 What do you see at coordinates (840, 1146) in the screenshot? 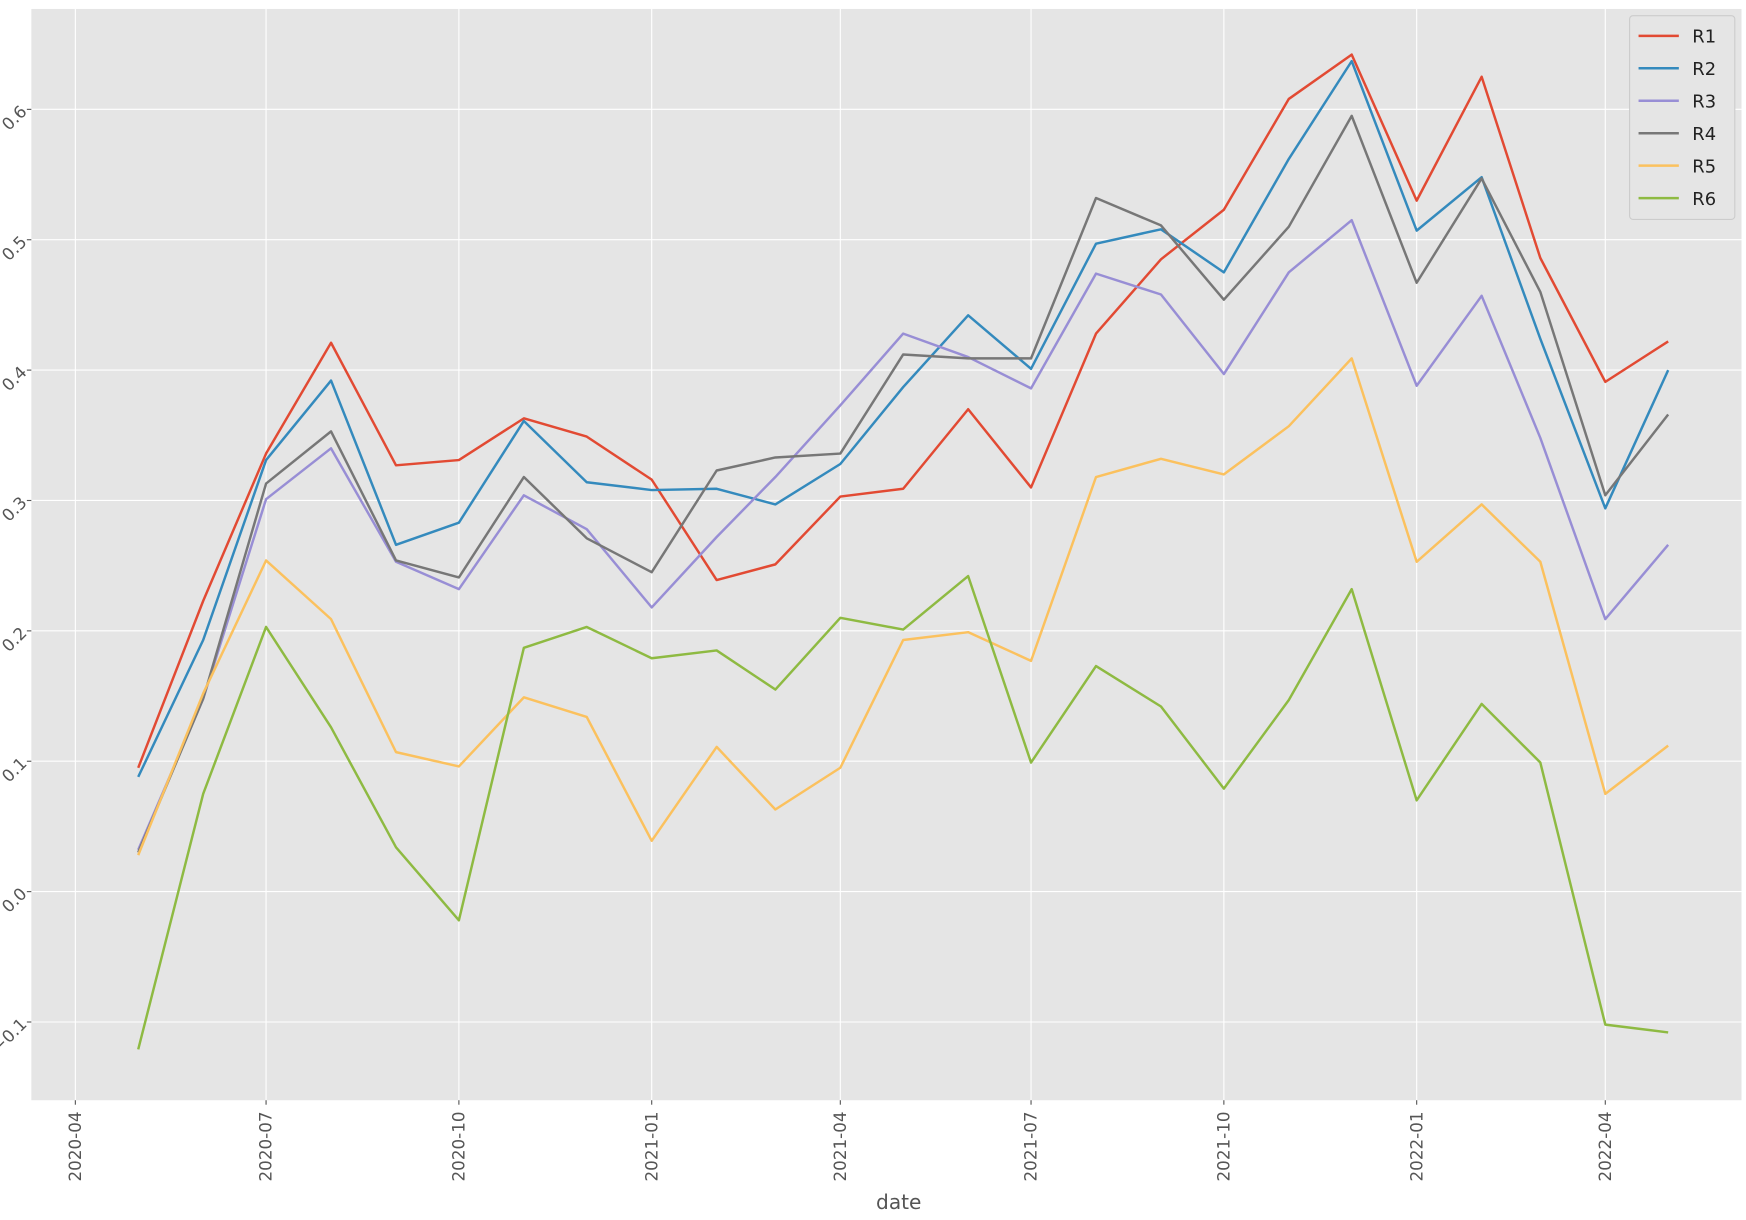
I see `x-tick-label: 2021-04` at bounding box center [840, 1146].